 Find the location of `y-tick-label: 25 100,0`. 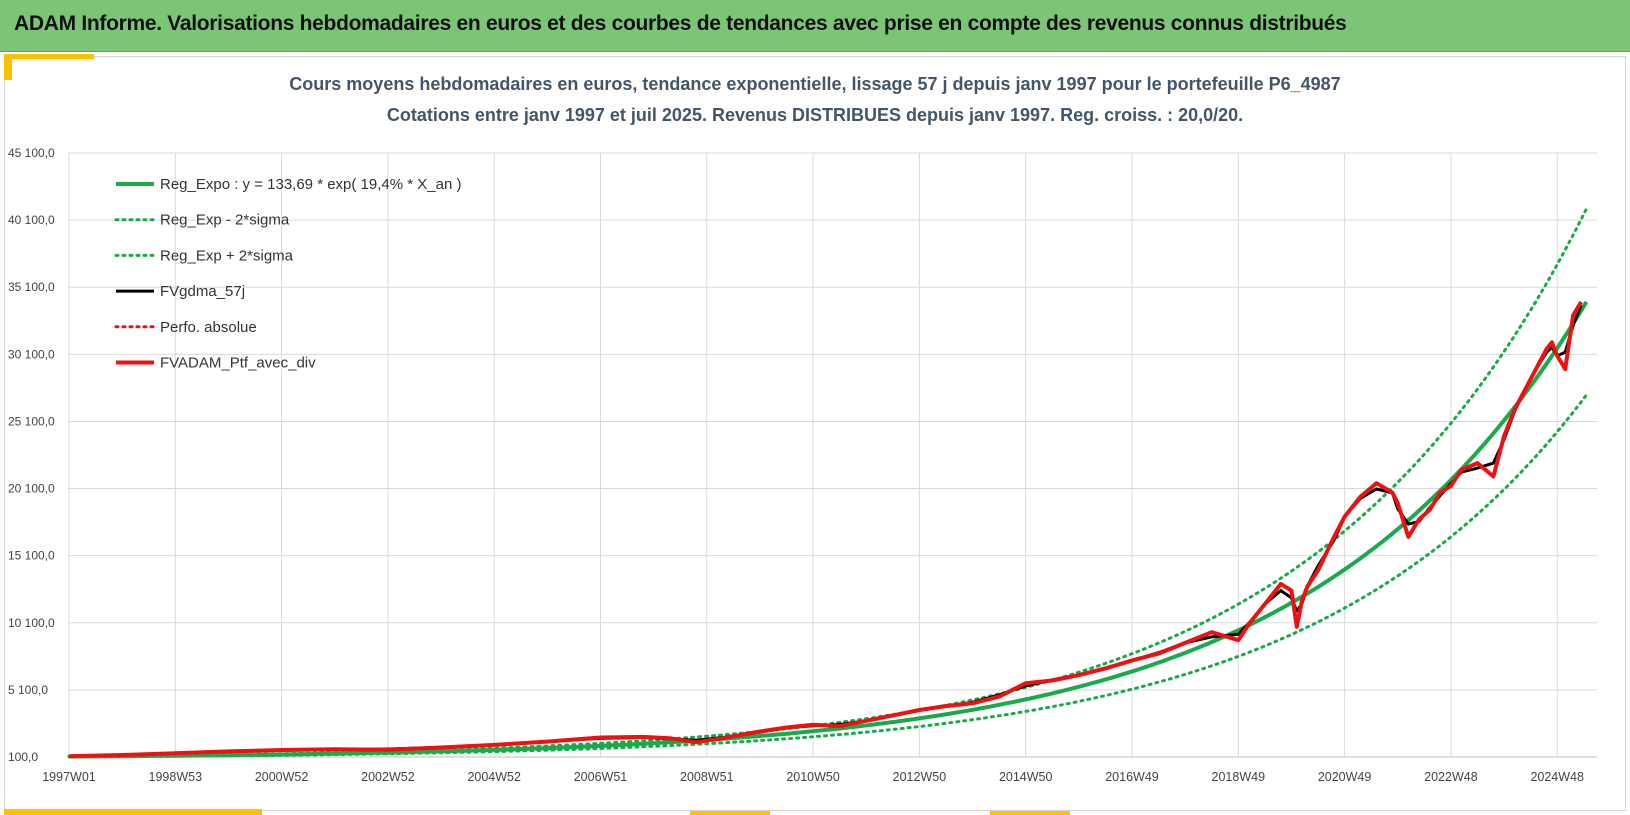

y-tick-label: 25 100,0 is located at coordinates (31, 421).